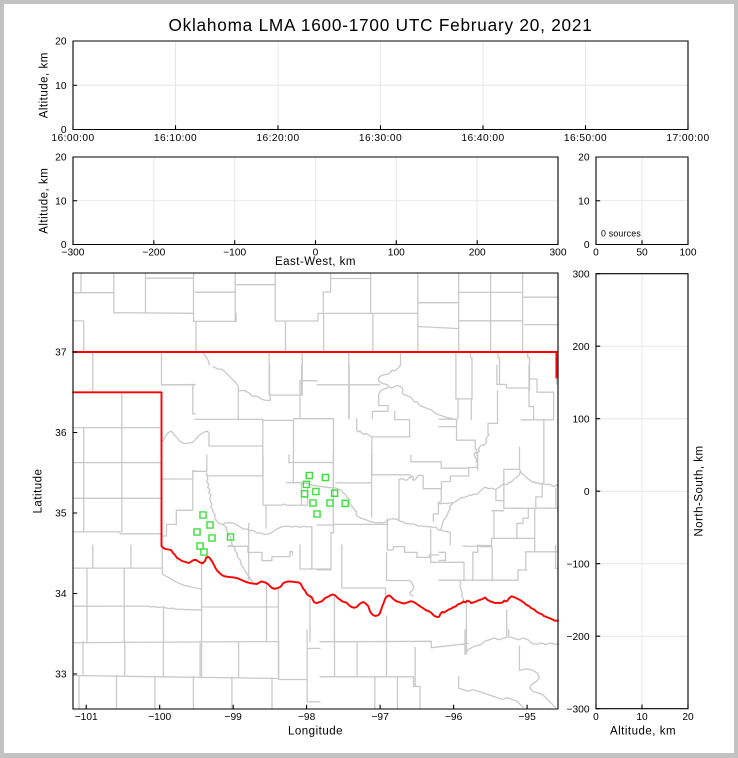  What do you see at coordinates (61, 353) in the screenshot?
I see `svg-text: 37` at bounding box center [61, 353].